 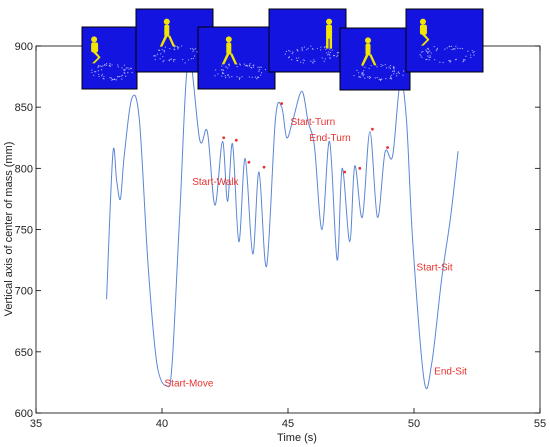 What do you see at coordinates (215, 182) in the screenshot?
I see `event-label: Start-Walk` at bounding box center [215, 182].